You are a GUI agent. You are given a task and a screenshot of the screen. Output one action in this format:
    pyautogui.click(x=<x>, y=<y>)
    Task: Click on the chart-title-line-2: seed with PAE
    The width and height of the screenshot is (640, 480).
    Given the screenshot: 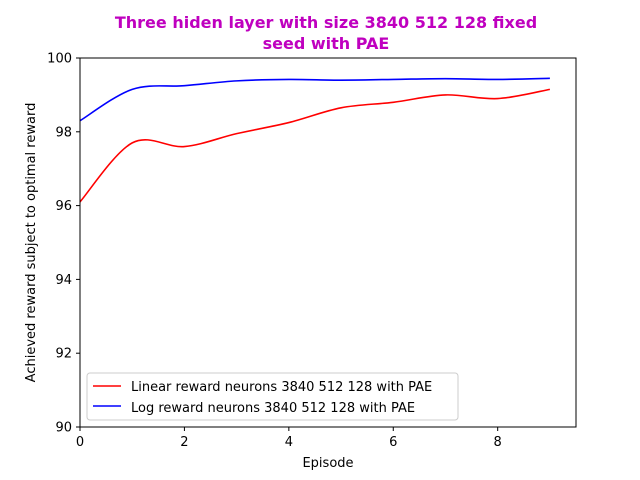 What is the action you would take?
    pyautogui.click(x=326, y=43)
    